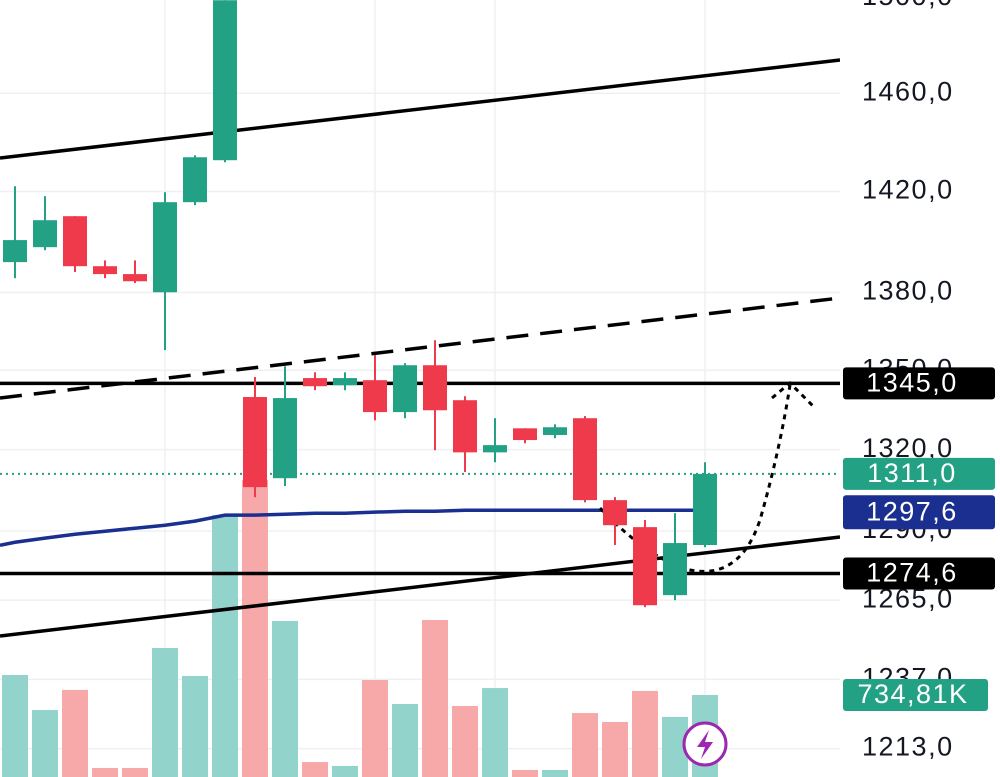  What do you see at coordinates (908, 448) in the screenshot?
I see `y-tick-label: 1320,0` at bounding box center [908, 448].